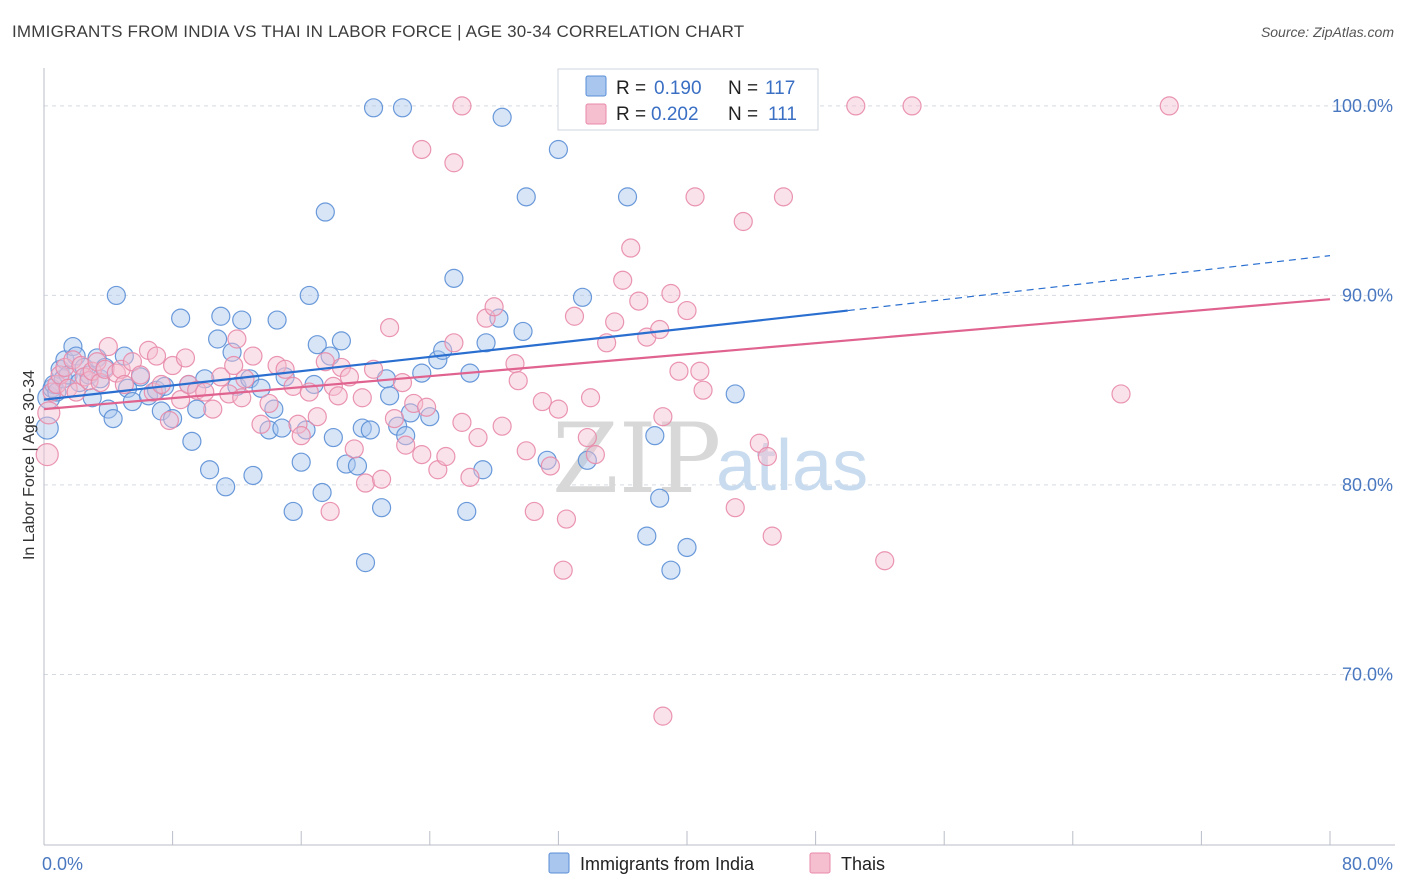 The image size is (1406, 892). What do you see at coordinates (675, 114) in the screenshot?
I see `legend-r-value: 0.202` at bounding box center [675, 114].